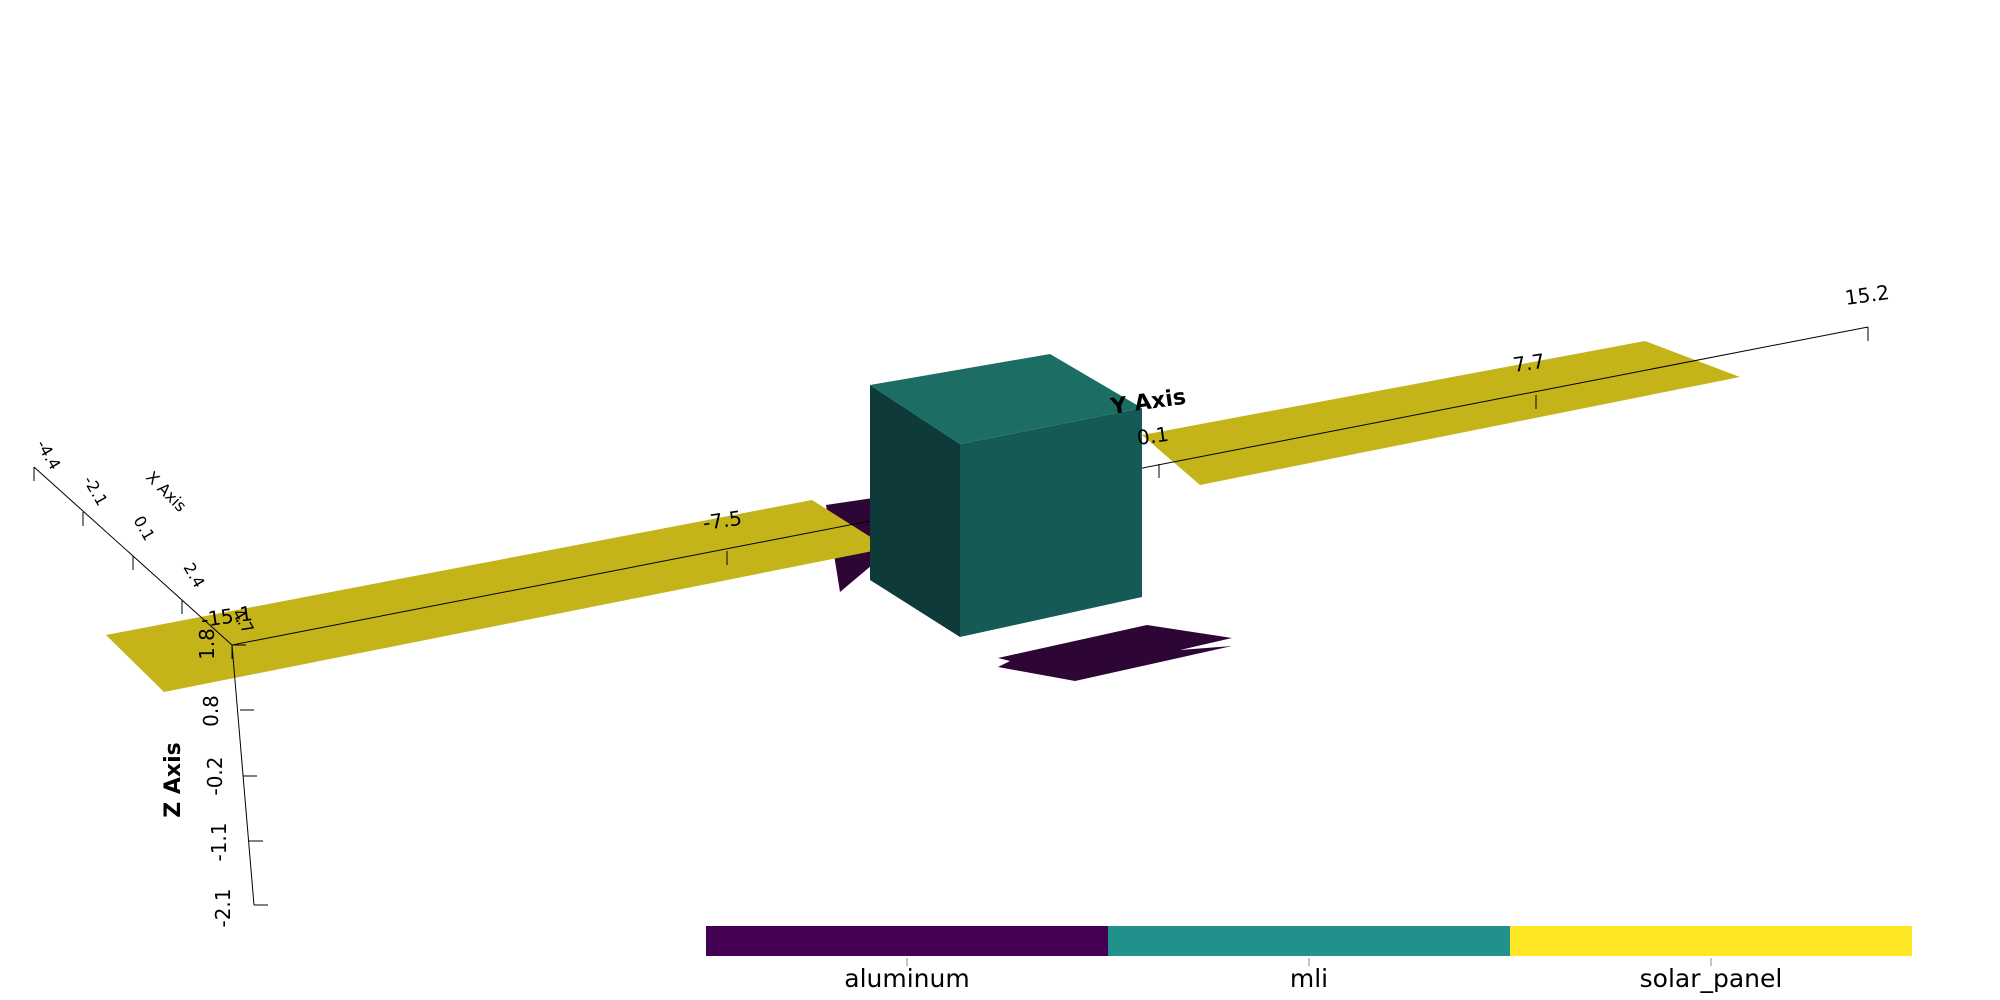 This screenshot has width=2000, height=1000. I want to click on z-axis-tick-label: -0.2, so click(215, 775).